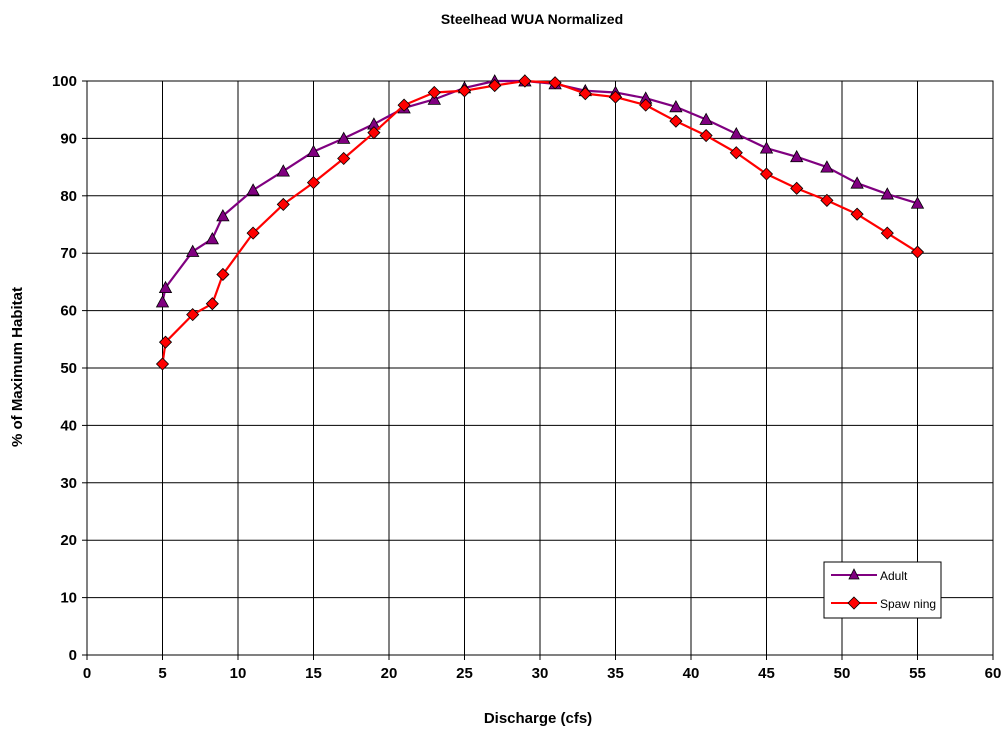 Image resolution: width=1008 pixels, height=733 pixels. Describe the element at coordinates (73, 655) in the screenshot. I see `y-tick-label: 0` at that location.